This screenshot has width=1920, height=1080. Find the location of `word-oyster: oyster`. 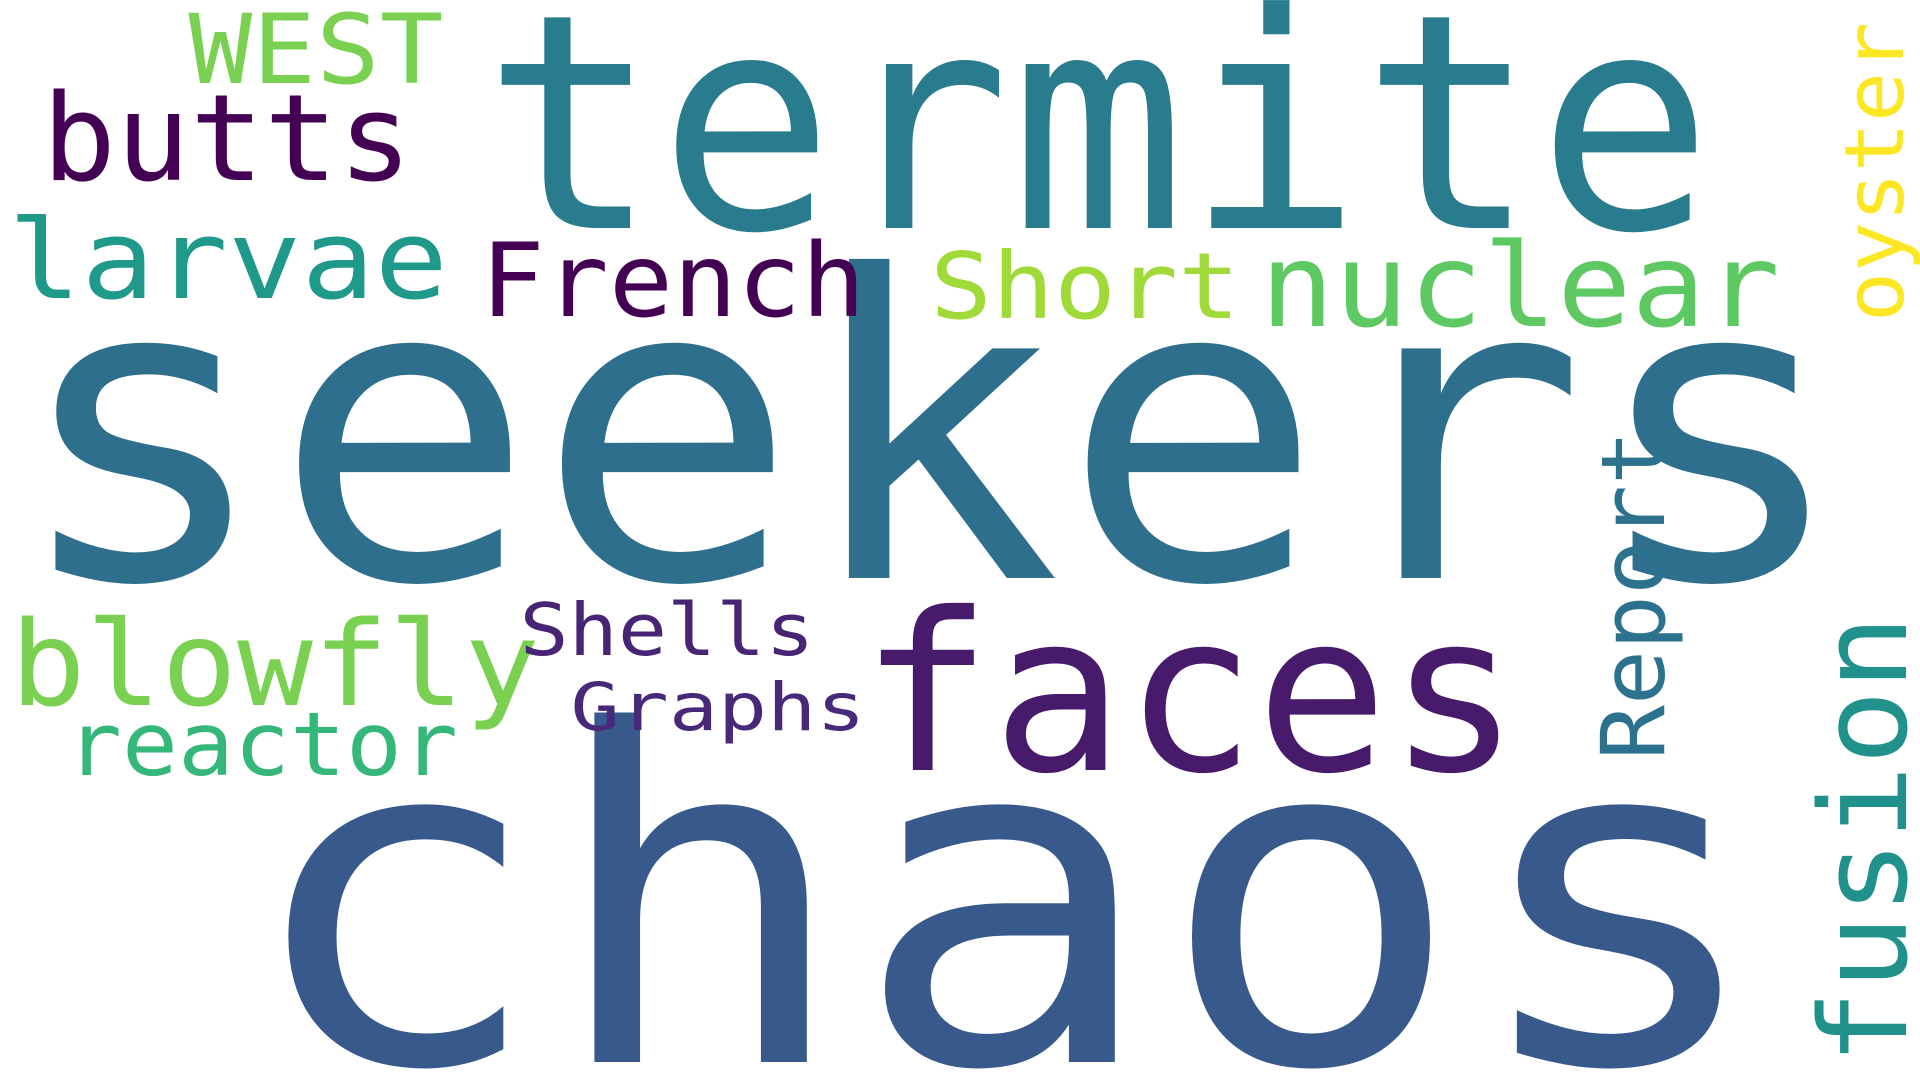

word-oyster: oyster is located at coordinates (1874, 172).